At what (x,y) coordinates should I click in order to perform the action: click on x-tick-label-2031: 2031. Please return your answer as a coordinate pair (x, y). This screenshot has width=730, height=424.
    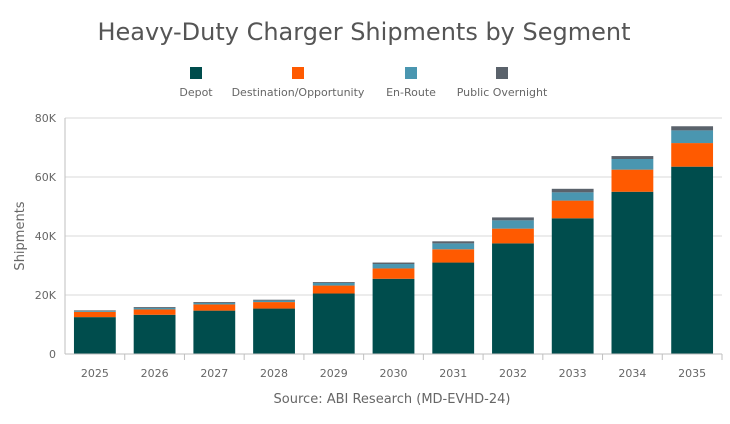
    Looking at the image, I should click on (453, 373).